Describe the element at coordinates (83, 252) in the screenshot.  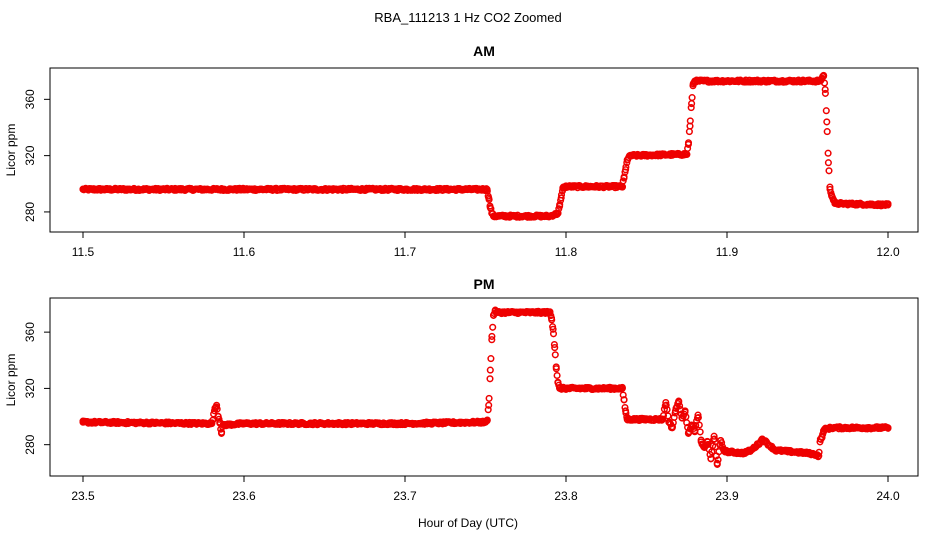
I see `am-x-tick-label: 11.5` at that location.